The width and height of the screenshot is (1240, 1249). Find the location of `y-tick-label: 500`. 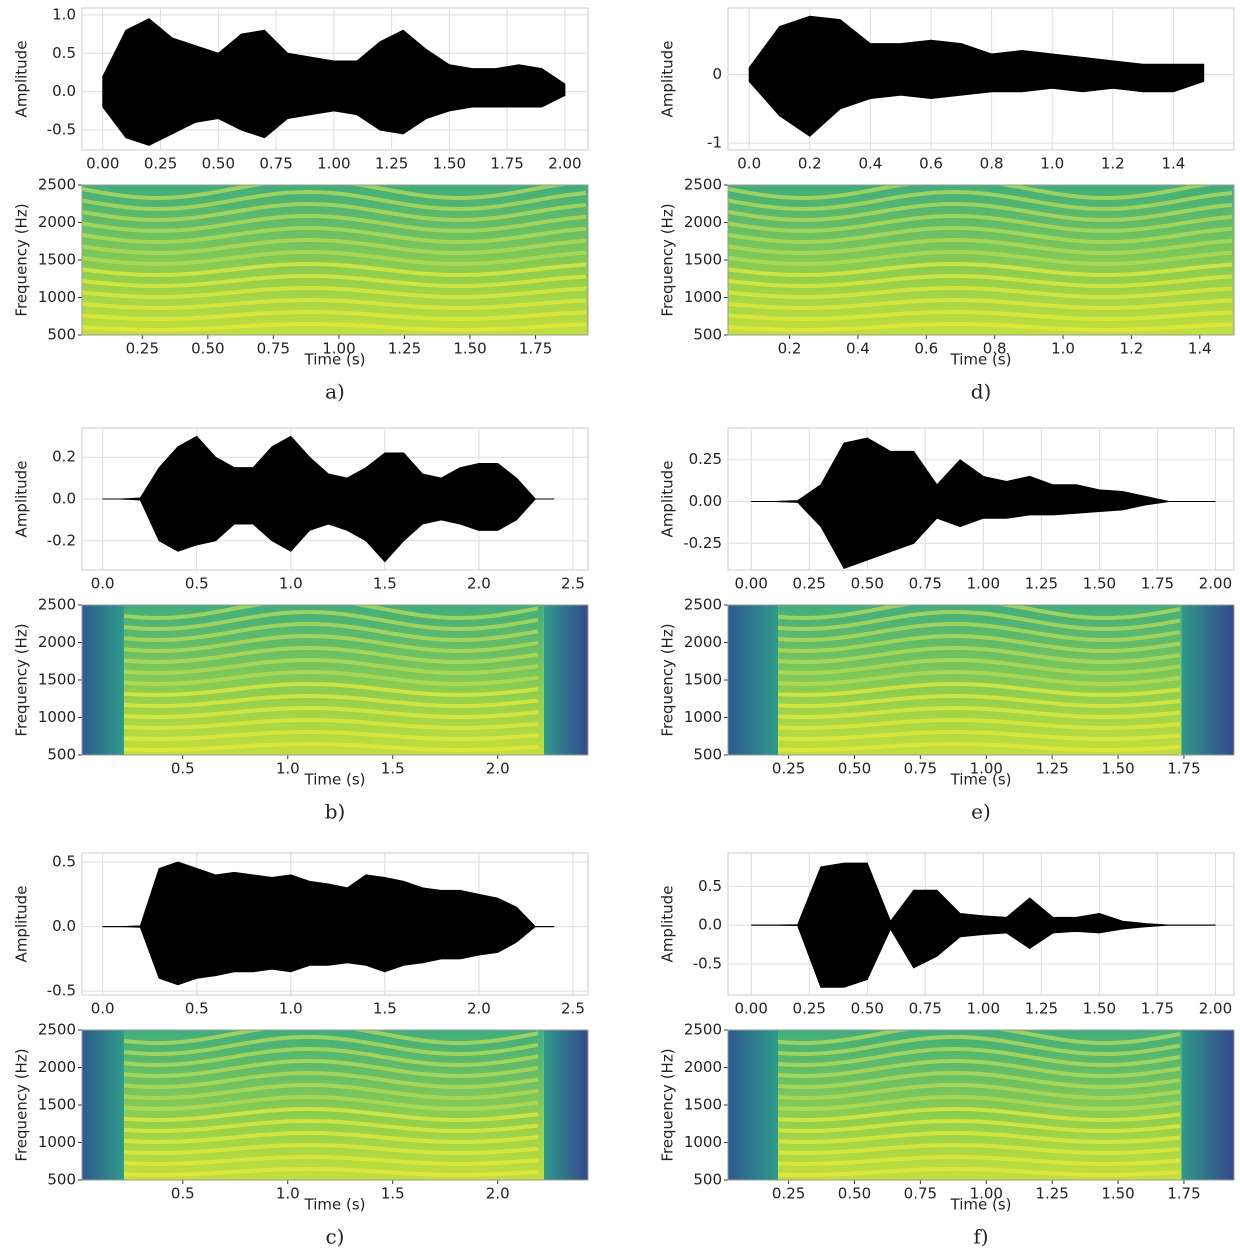

y-tick-label: 500 is located at coordinates (707, 1180).